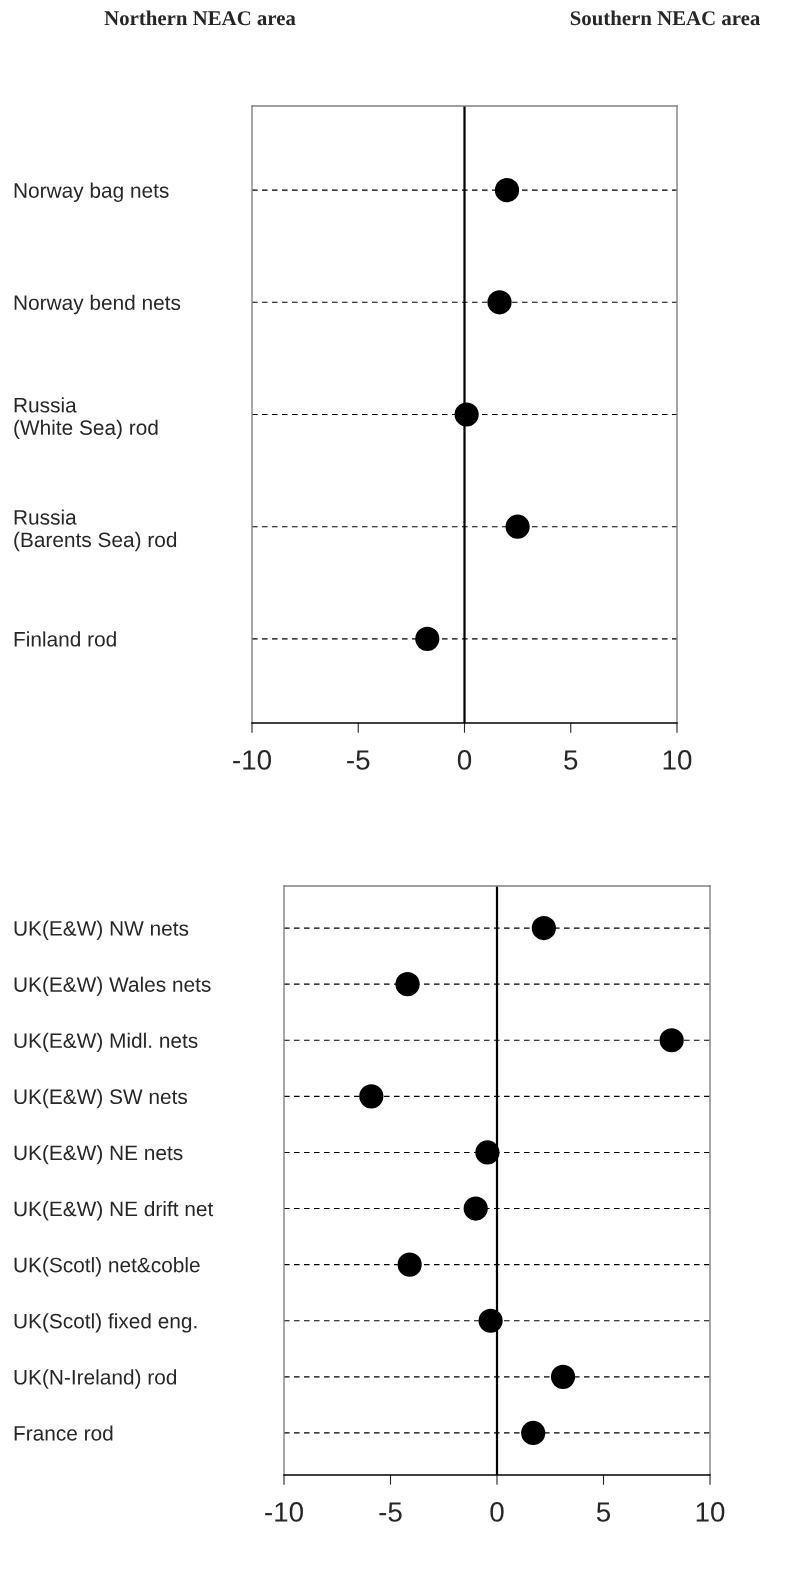  Describe the element at coordinates (97, 304) in the screenshot. I see `y-tick-label: Norway bend nets` at that location.